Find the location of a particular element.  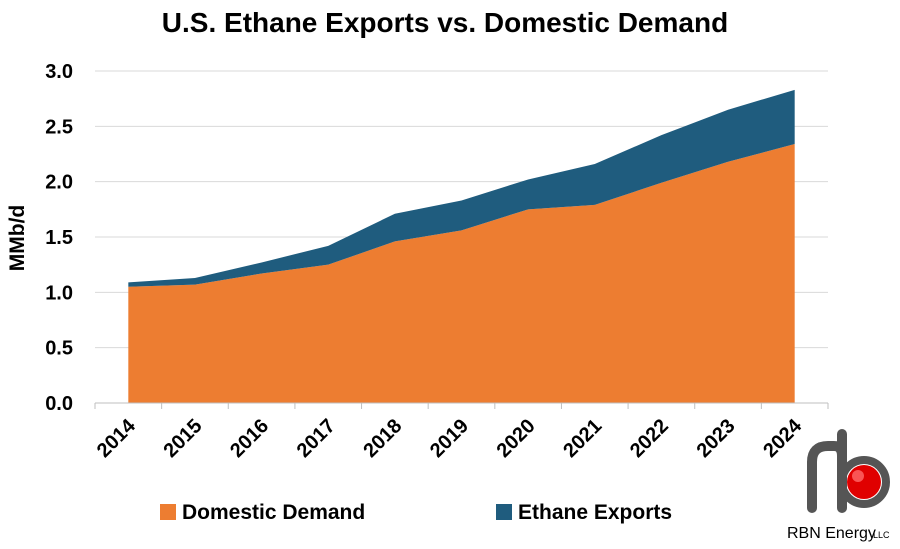

y-tick-label: 0.0 is located at coordinates (59, 404).